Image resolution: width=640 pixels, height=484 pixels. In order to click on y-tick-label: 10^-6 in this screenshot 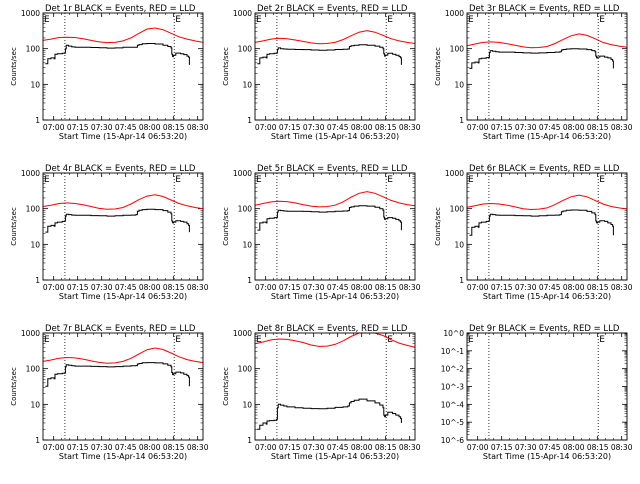, I will do `click(453, 440)`.